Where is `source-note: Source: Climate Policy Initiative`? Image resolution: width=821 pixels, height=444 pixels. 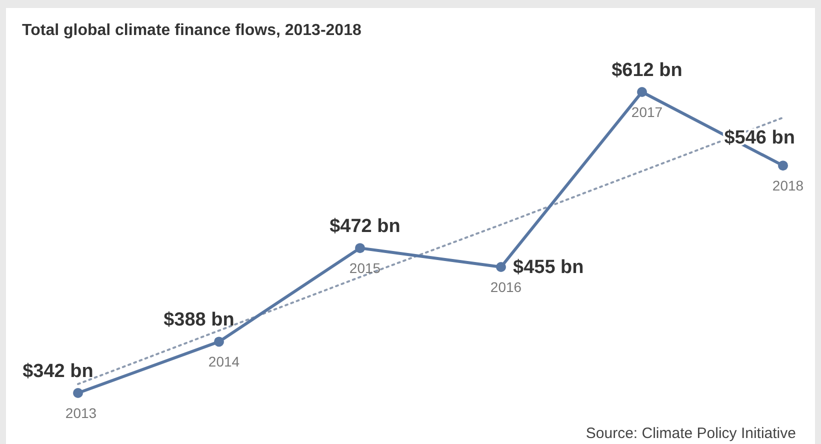 source-note: Source: Climate Policy Initiative is located at coordinates (691, 433).